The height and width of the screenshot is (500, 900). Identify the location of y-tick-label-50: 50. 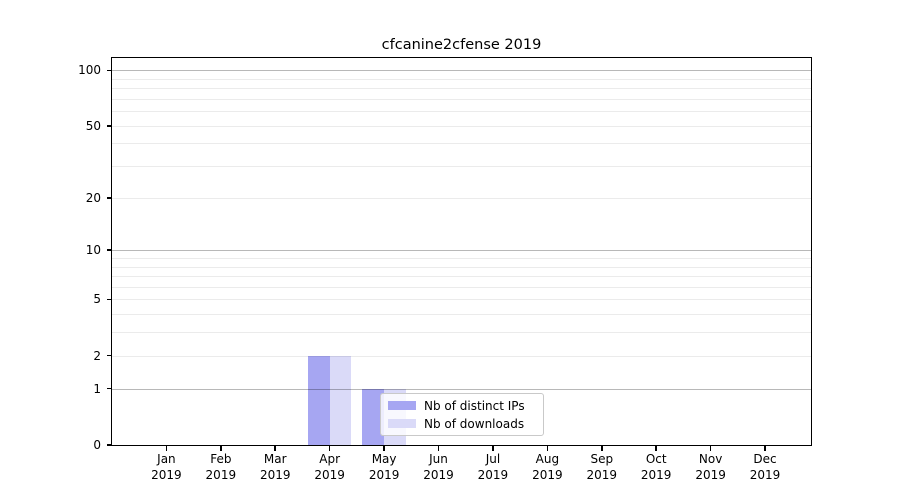
(93, 125).